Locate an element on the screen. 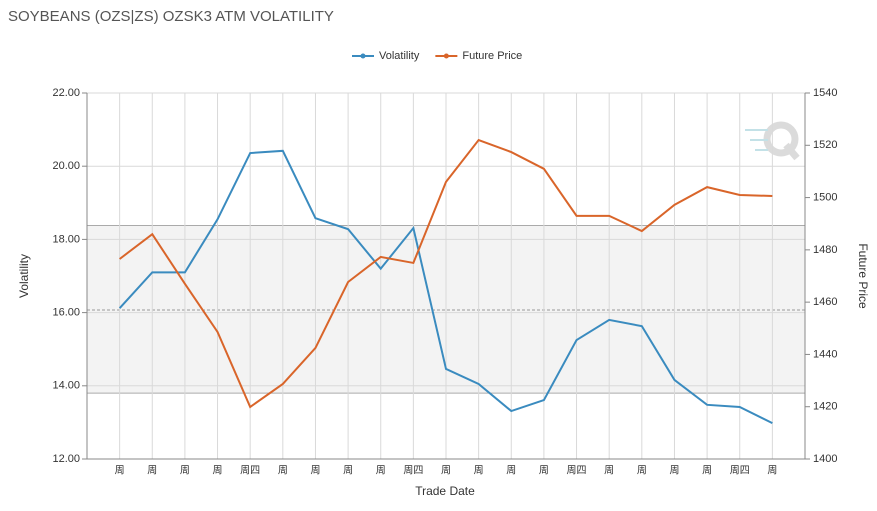  chart-title: SOYBEANS (OZS|ZS) OZSK3 ATM VOLATILITY is located at coordinates (171, 16).